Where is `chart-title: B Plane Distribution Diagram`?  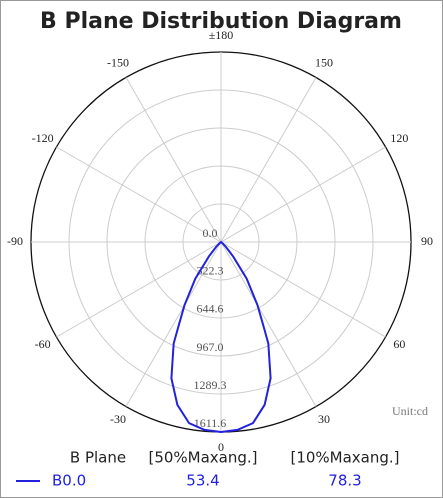 chart-title: B Plane Distribution Diagram is located at coordinates (221, 21).